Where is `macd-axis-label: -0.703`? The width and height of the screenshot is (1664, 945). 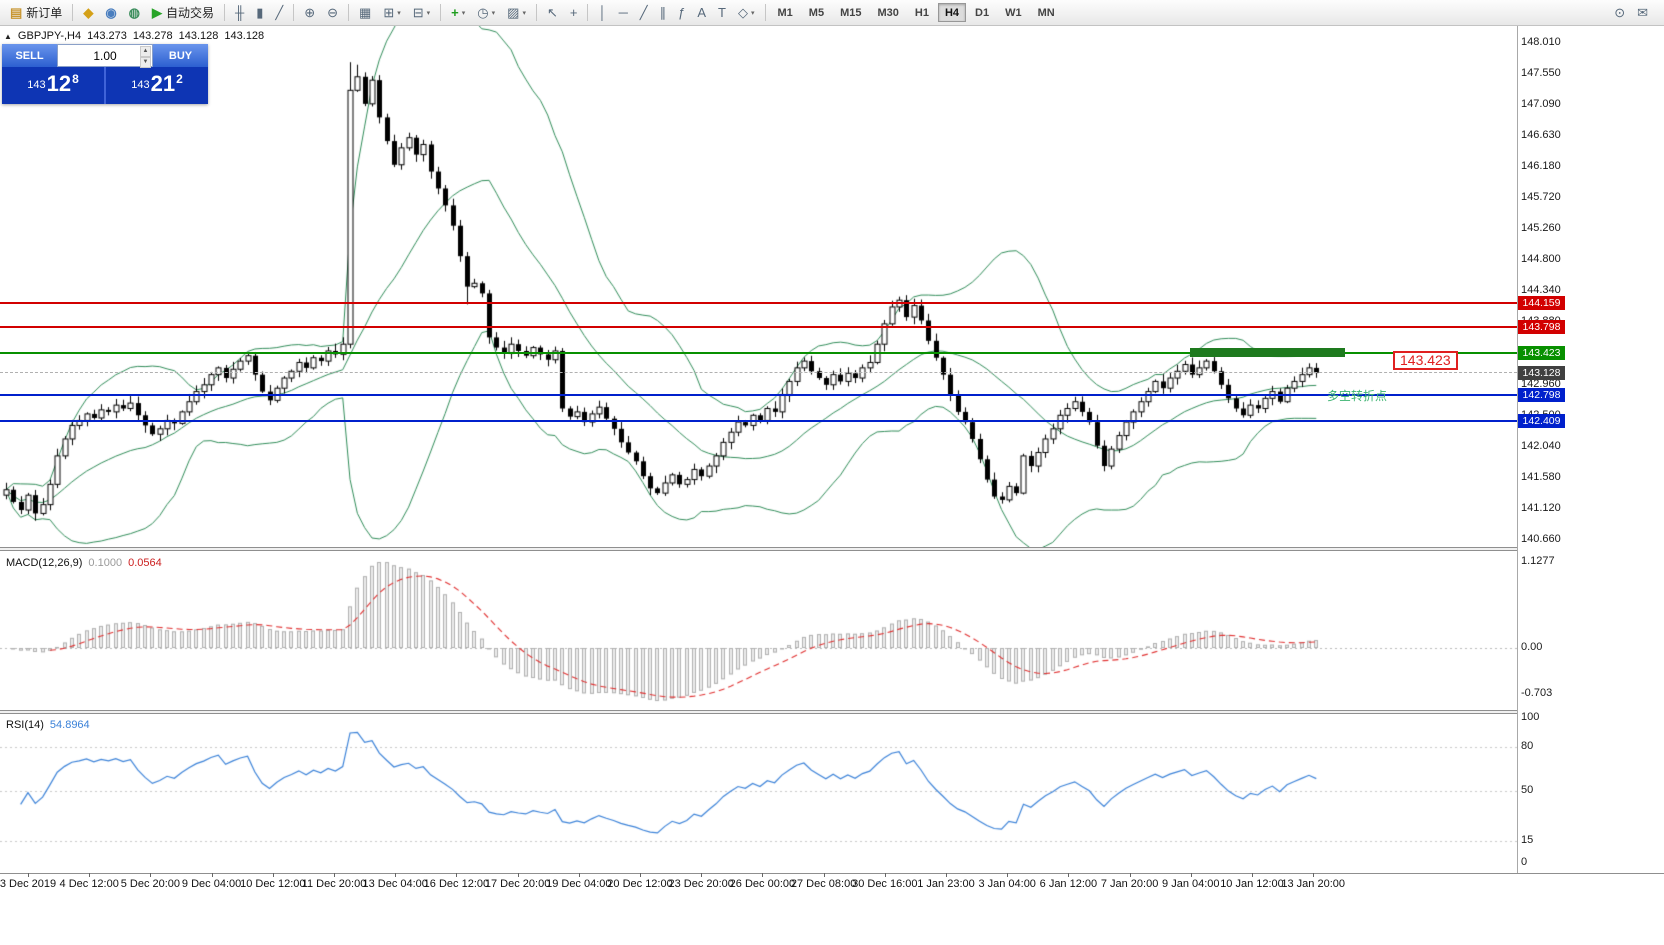
macd-axis-label: -0.703 is located at coordinates (1537, 693).